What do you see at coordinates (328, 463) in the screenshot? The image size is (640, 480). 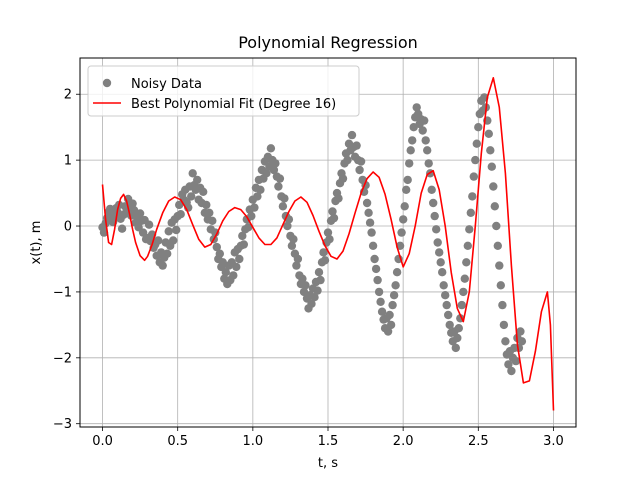 I see `x-axis-label: t, s` at bounding box center [328, 463].